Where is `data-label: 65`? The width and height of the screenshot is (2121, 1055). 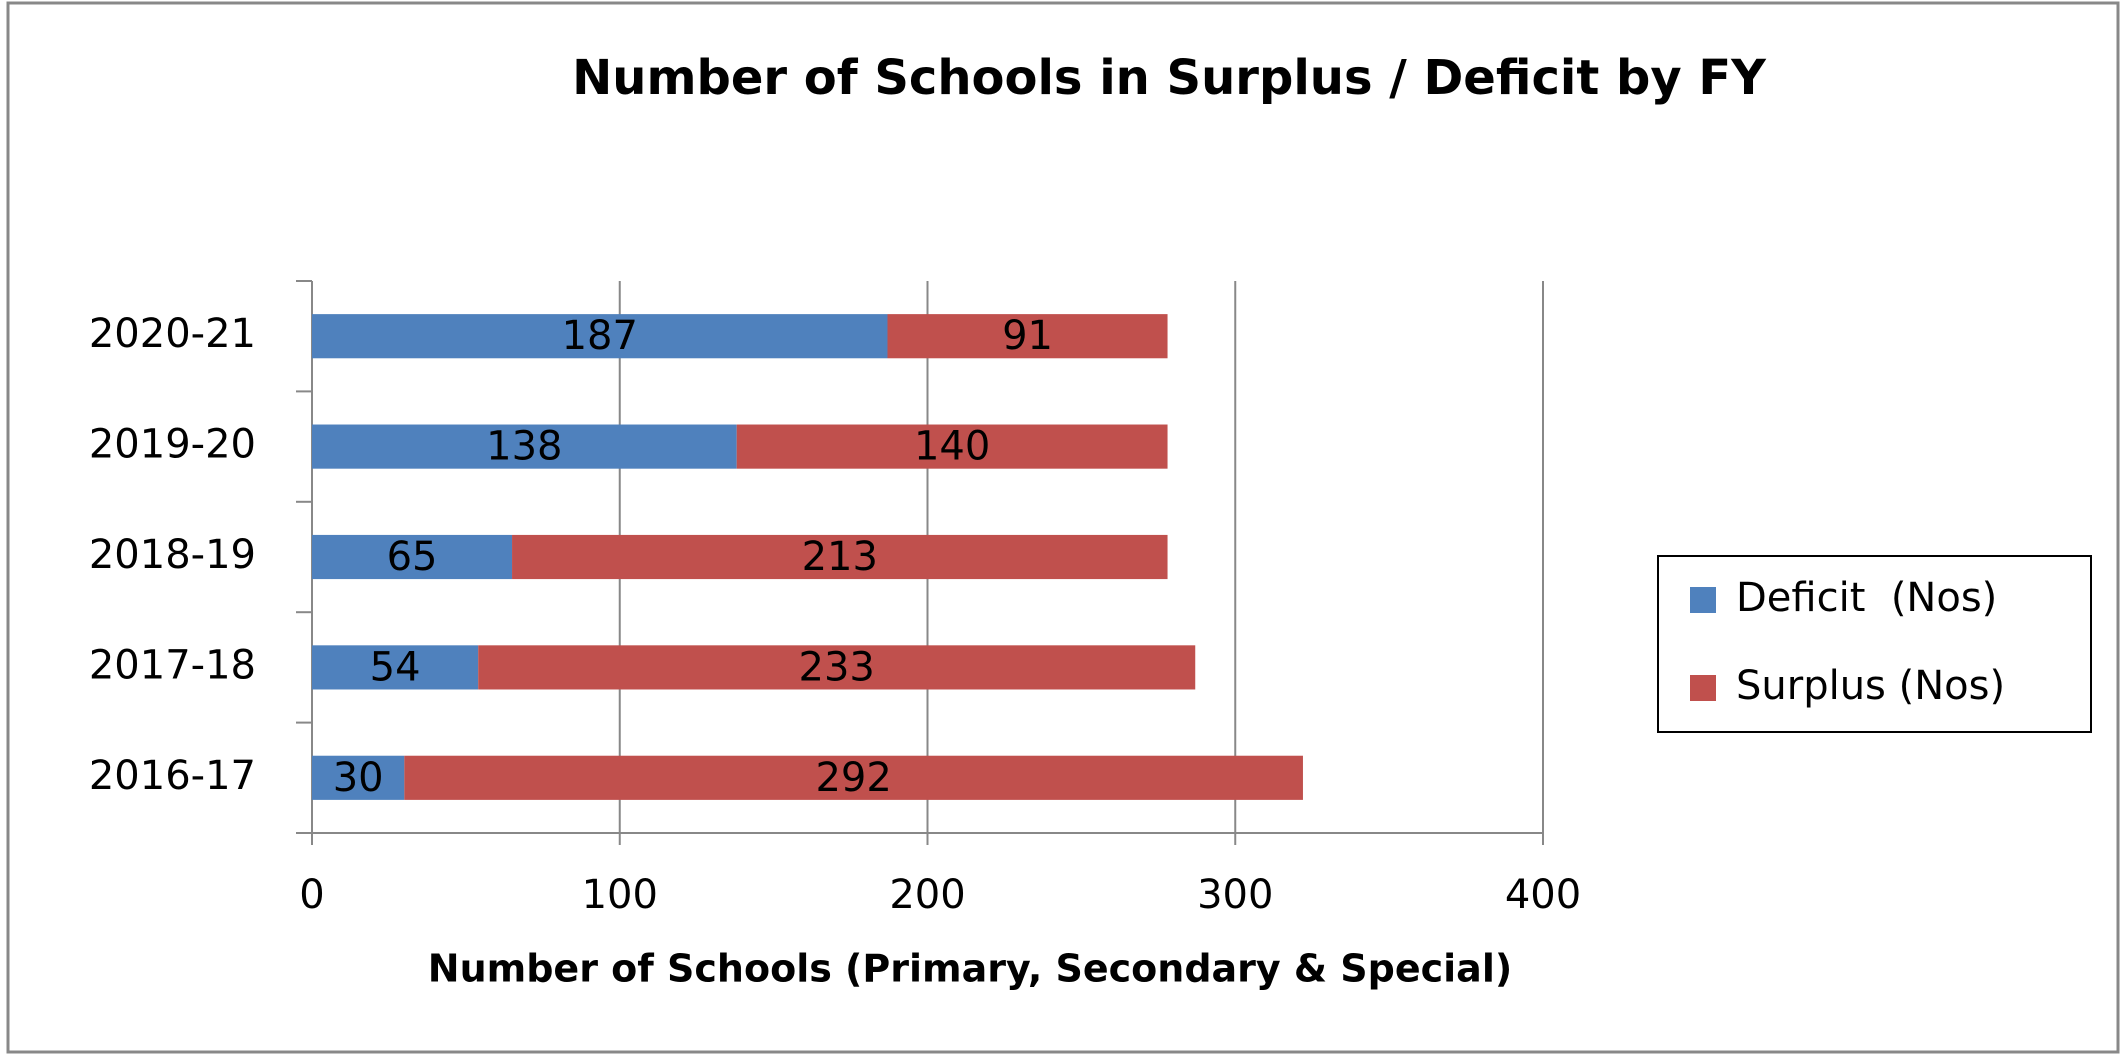 data-label: 65 is located at coordinates (412, 557).